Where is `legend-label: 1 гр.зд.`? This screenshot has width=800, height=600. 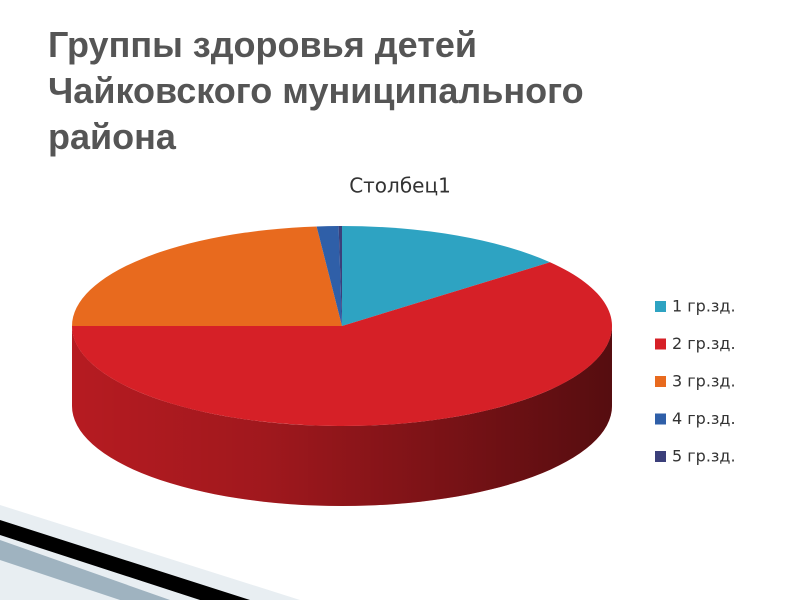
legend-label: 1 гр.зд. is located at coordinates (704, 306).